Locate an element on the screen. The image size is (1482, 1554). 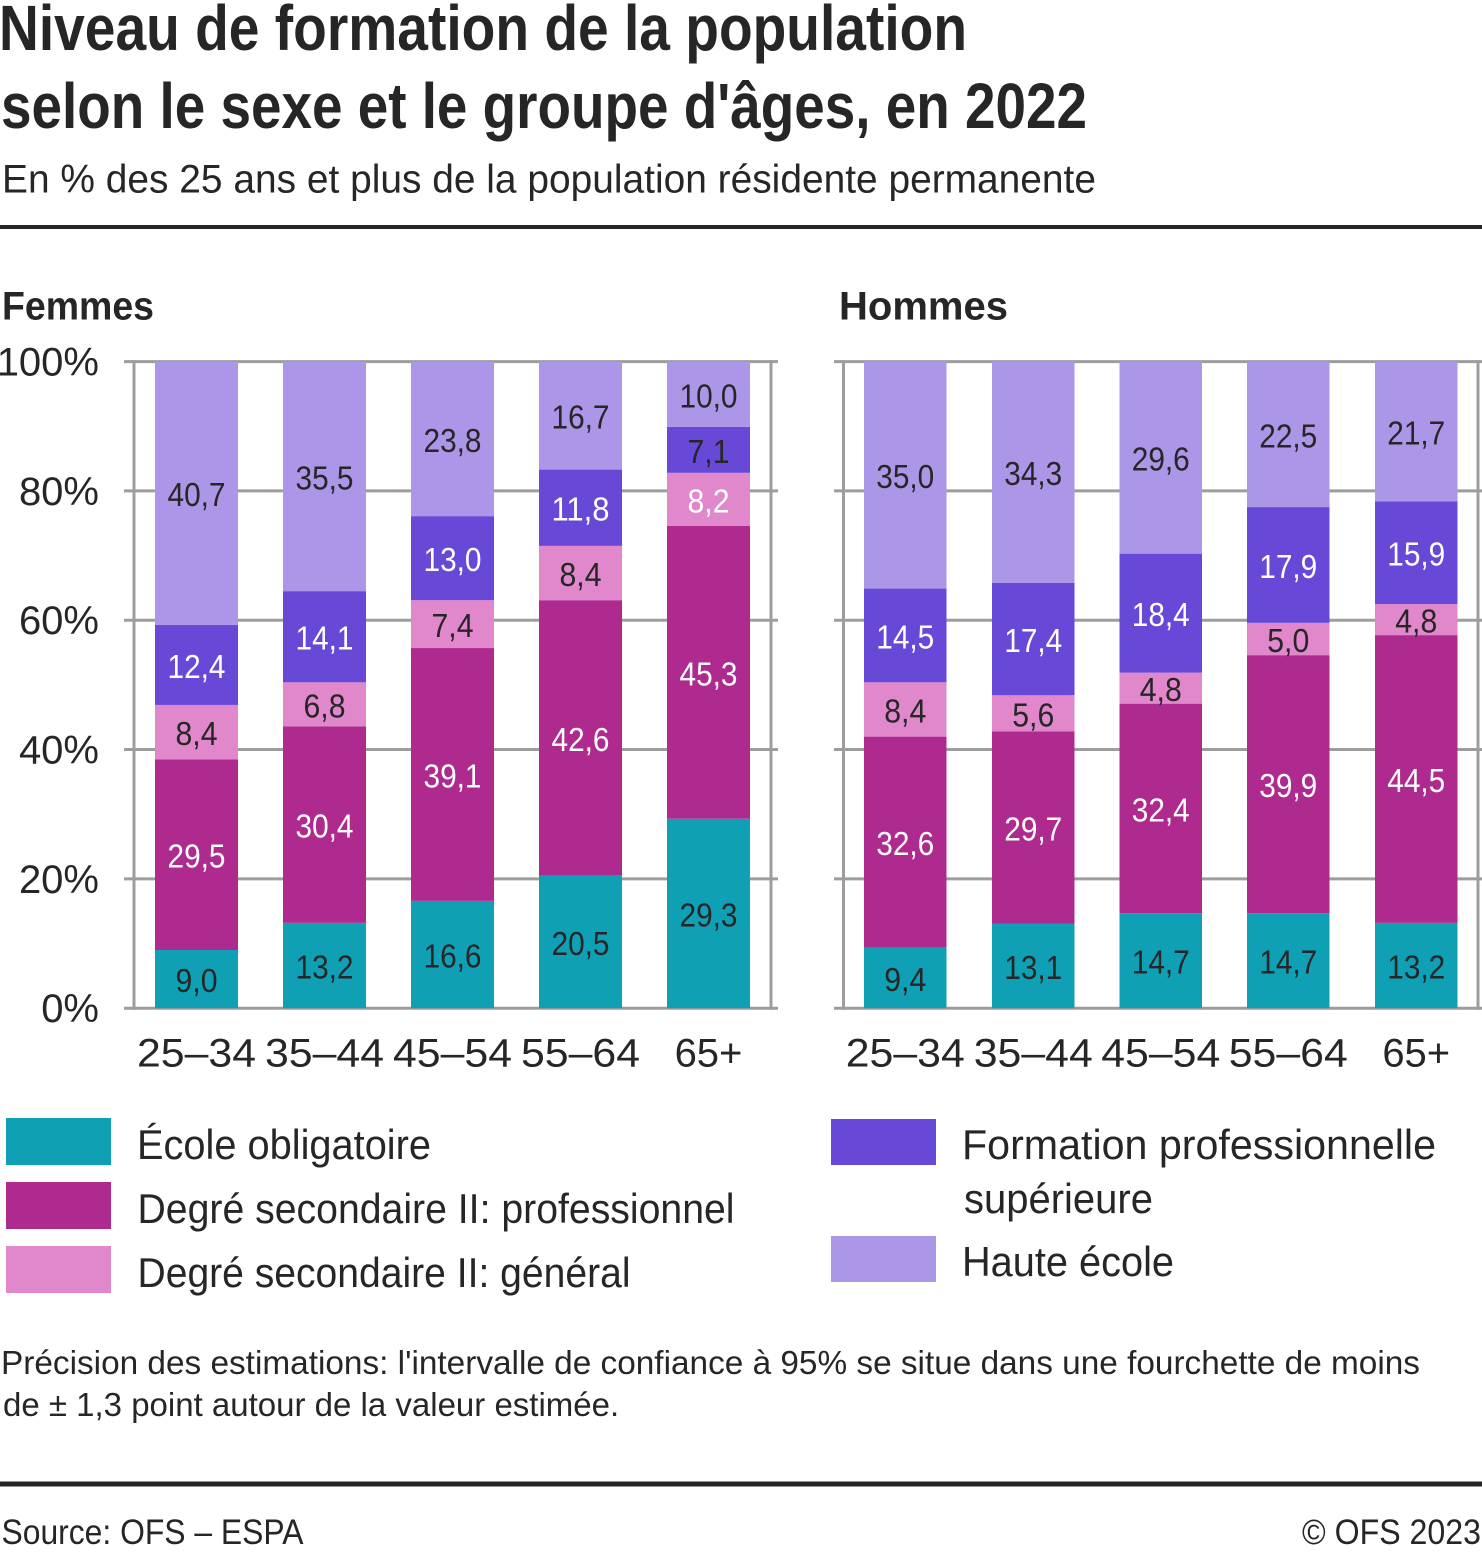
svg-text: 9,0 is located at coordinates (197, 980).